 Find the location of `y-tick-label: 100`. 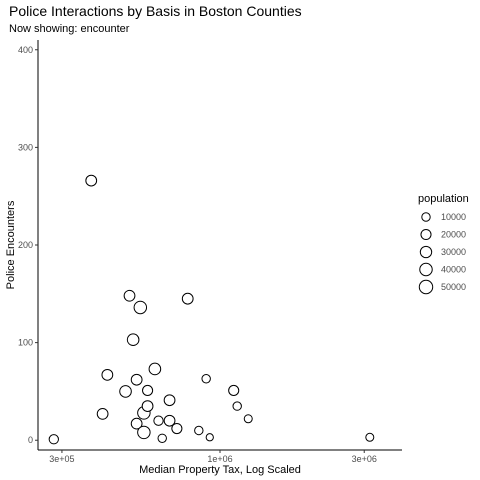

y-tick-label: 100 is located at coordinates (25, 343).